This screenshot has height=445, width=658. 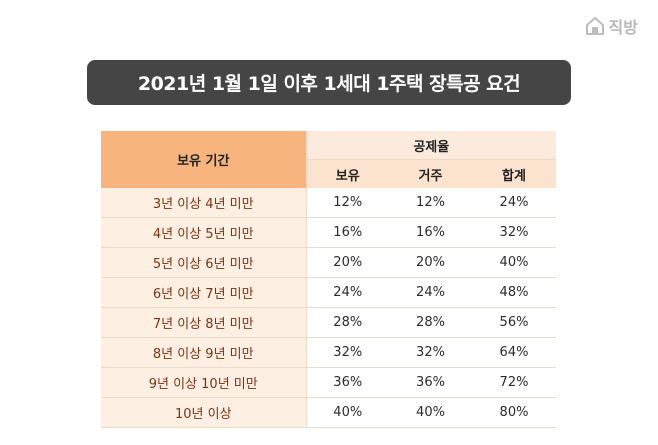 I want to click on header-reside: 거주, so click(x=430, y=173).